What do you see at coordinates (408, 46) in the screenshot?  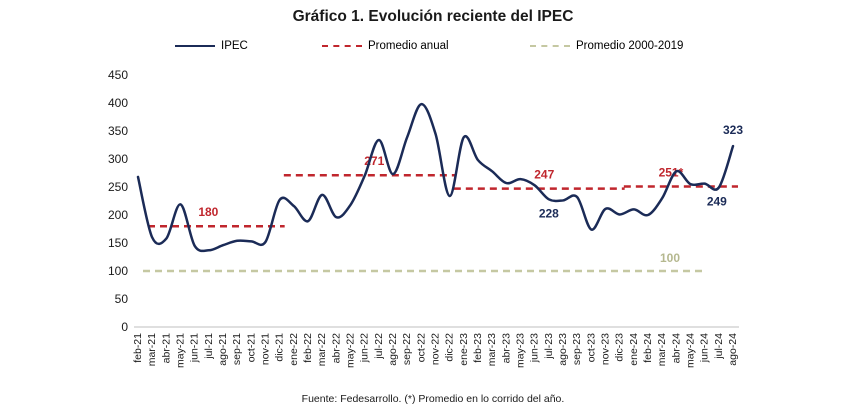 I see `legend-label-annual: Promedio anual` at bounding box center [408, 46].